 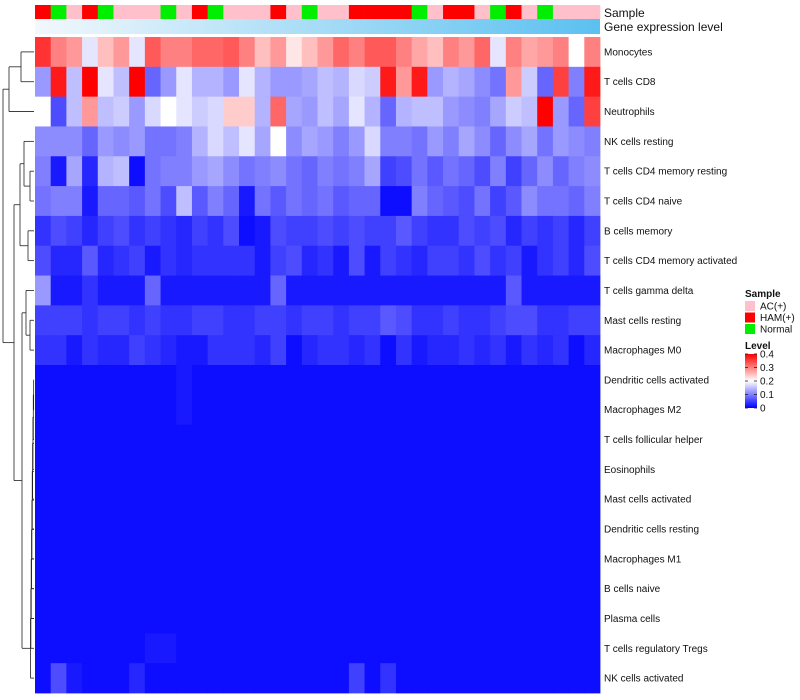 What do you see at coordinates (624, 13) in the screenshot?
I see `sample-annotation-title: Sample` at bounding box center [624, 13].